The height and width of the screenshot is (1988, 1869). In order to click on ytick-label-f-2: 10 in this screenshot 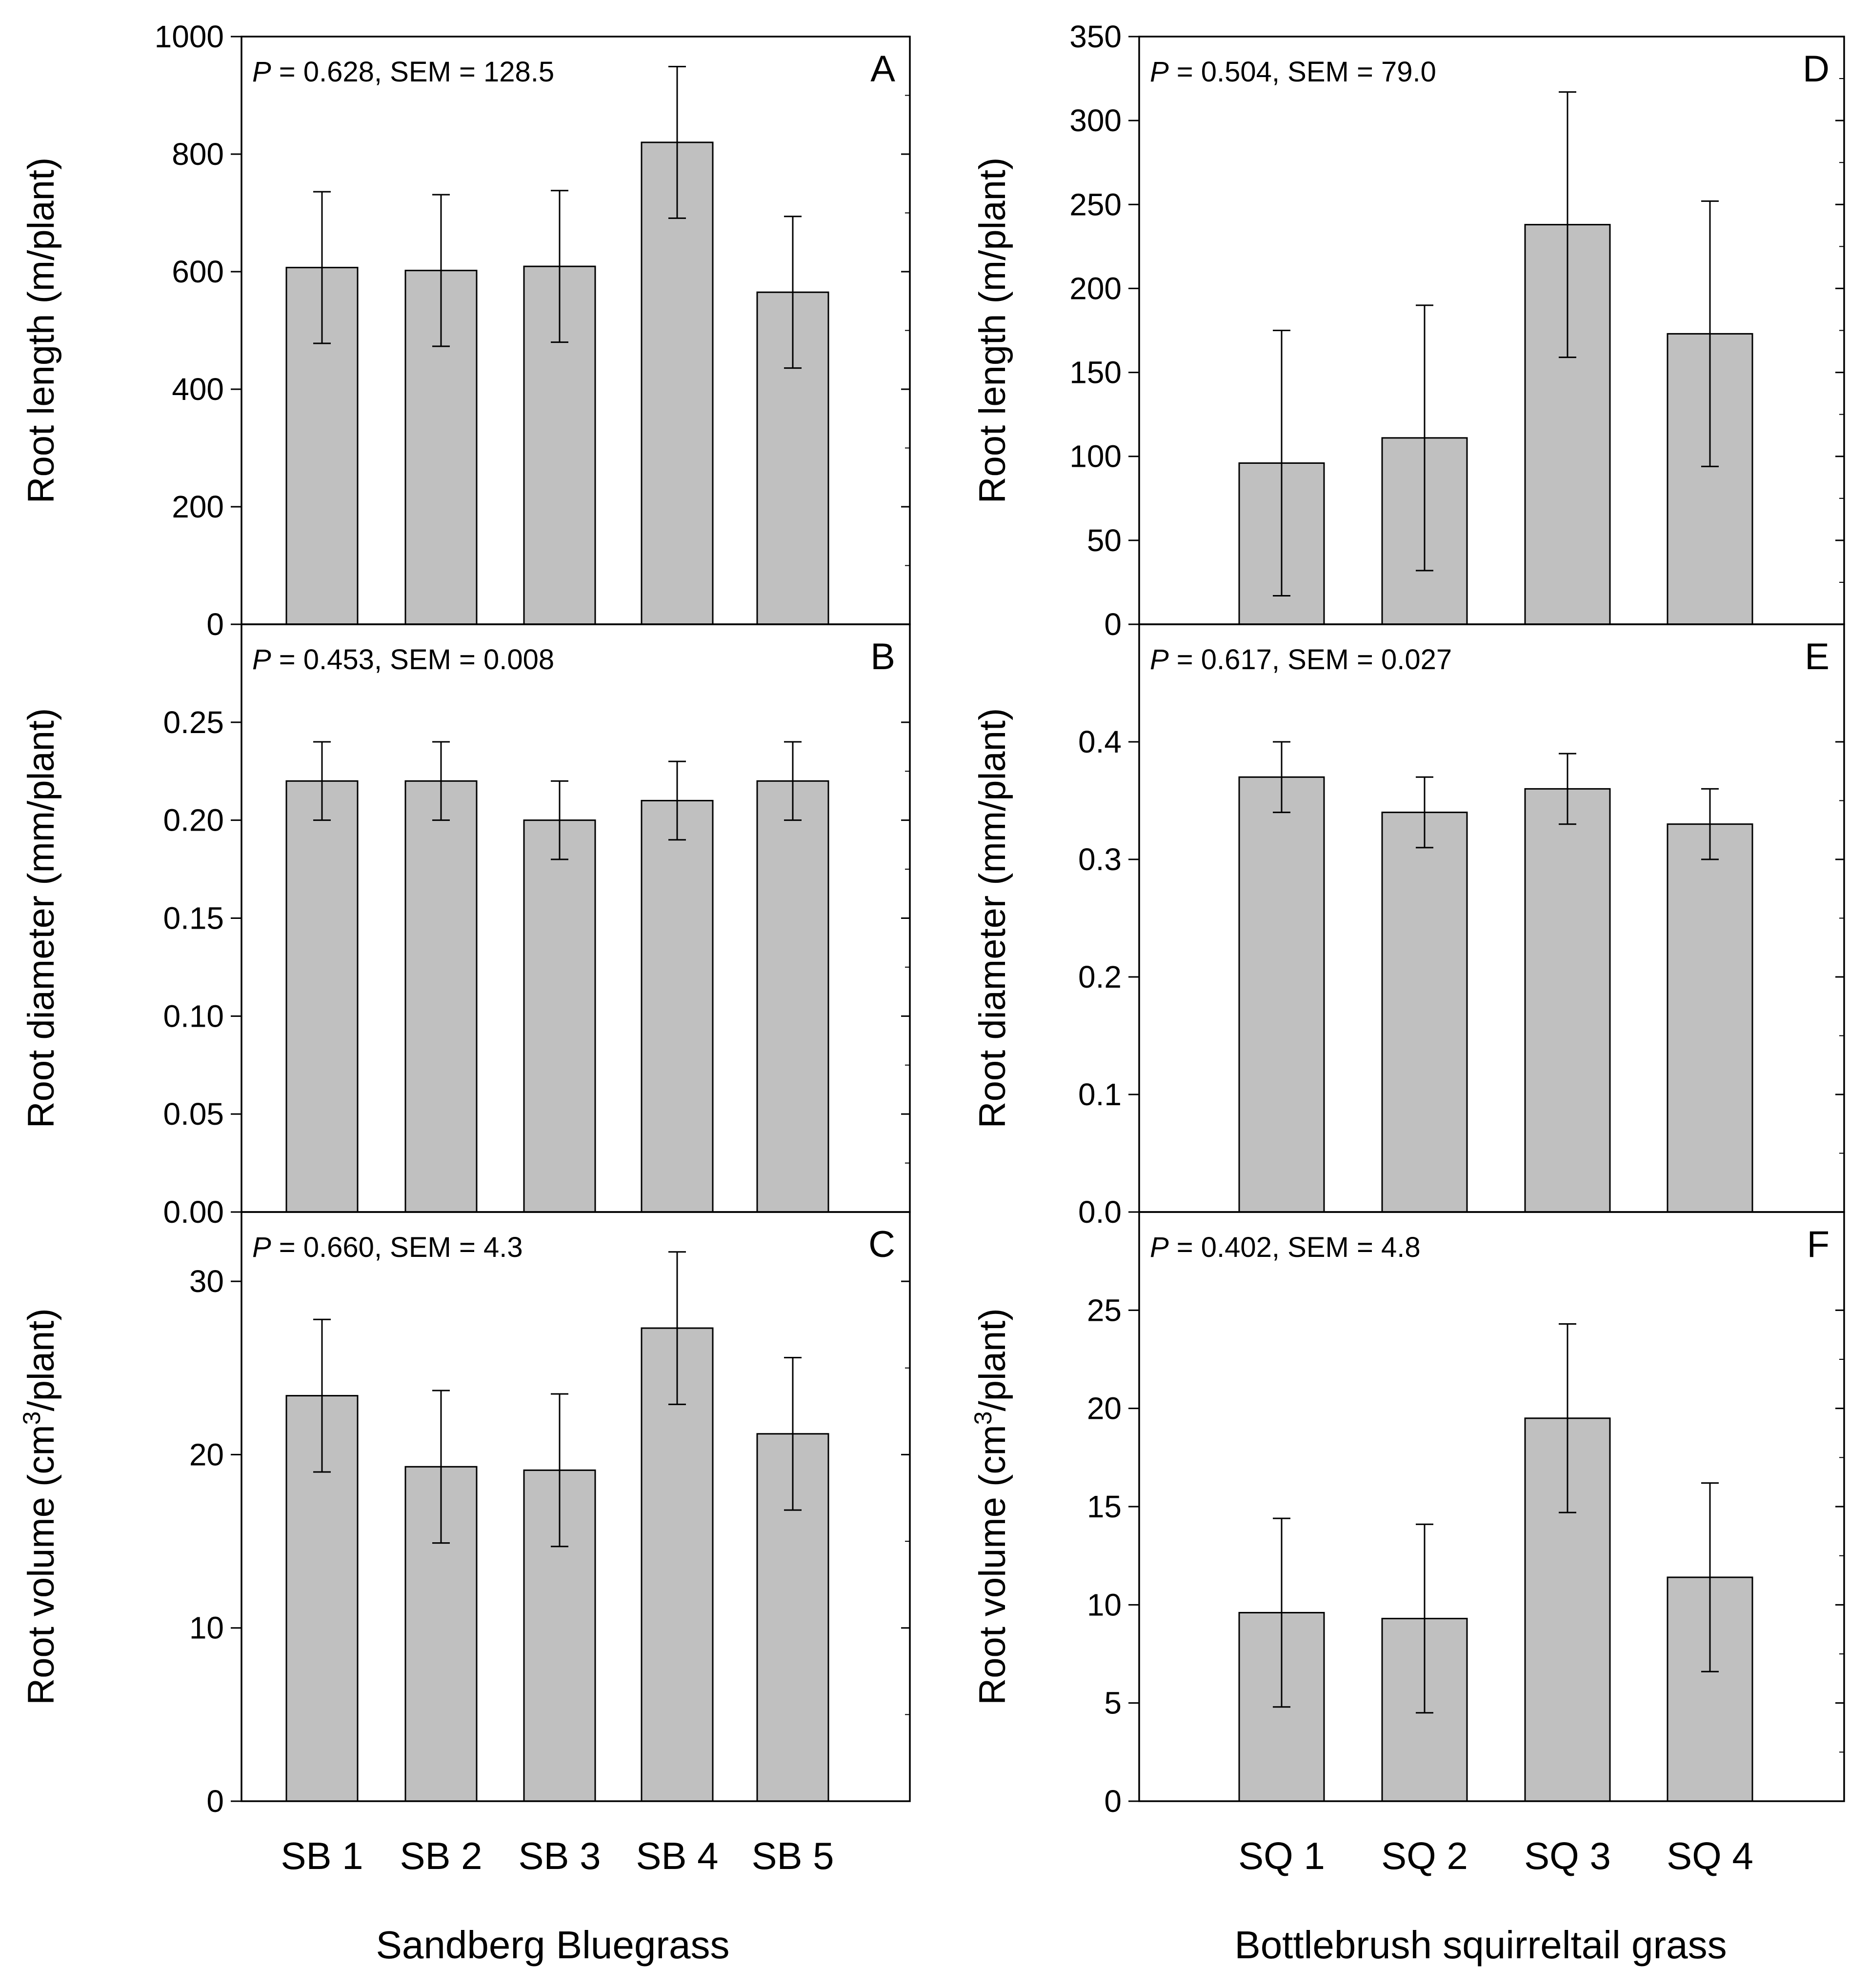, I will do `click(1104, 1604)`.